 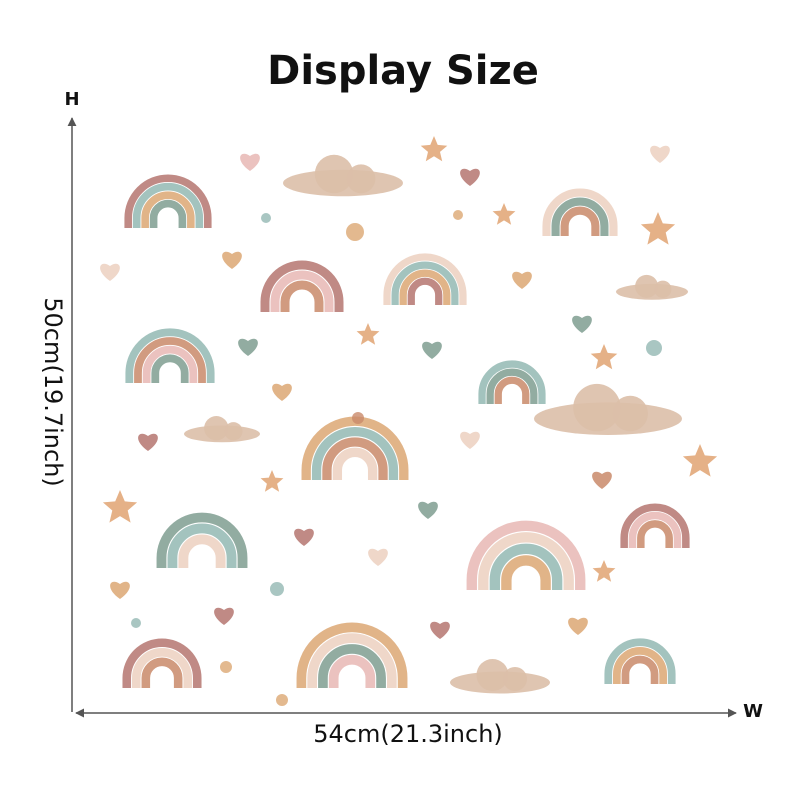 I want to click on height-marker: H, so click(x=71, y=99).